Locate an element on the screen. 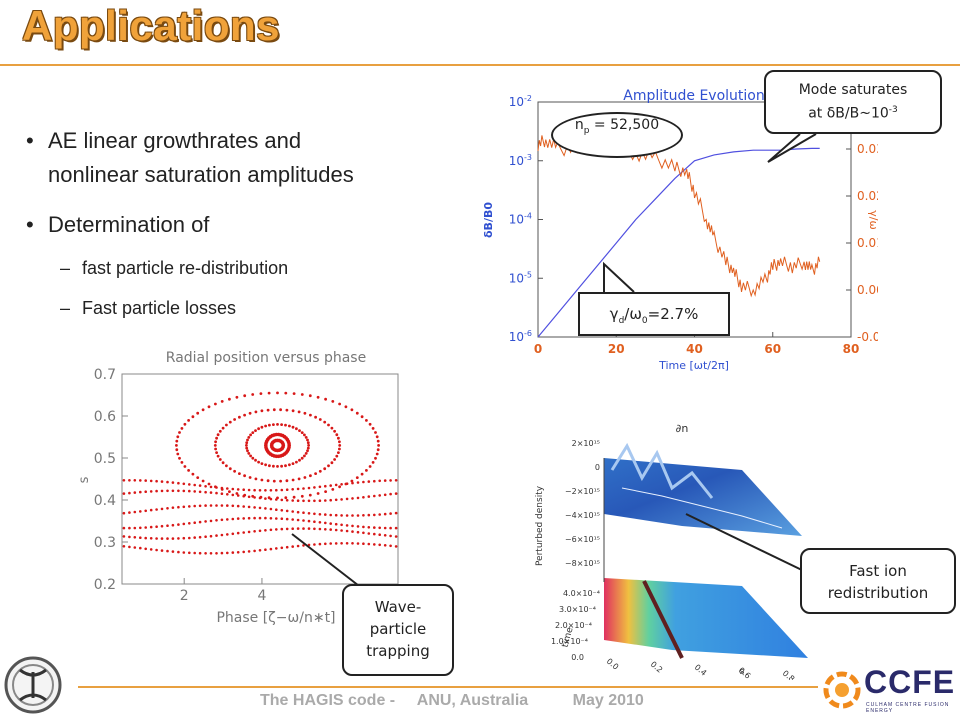 Image resolution: width=960 pixels, height=720 pixels. ccfe-logo-subtitle: CULHAM CENTRE FUSION ENERGY is located at coordinates (908, 708).